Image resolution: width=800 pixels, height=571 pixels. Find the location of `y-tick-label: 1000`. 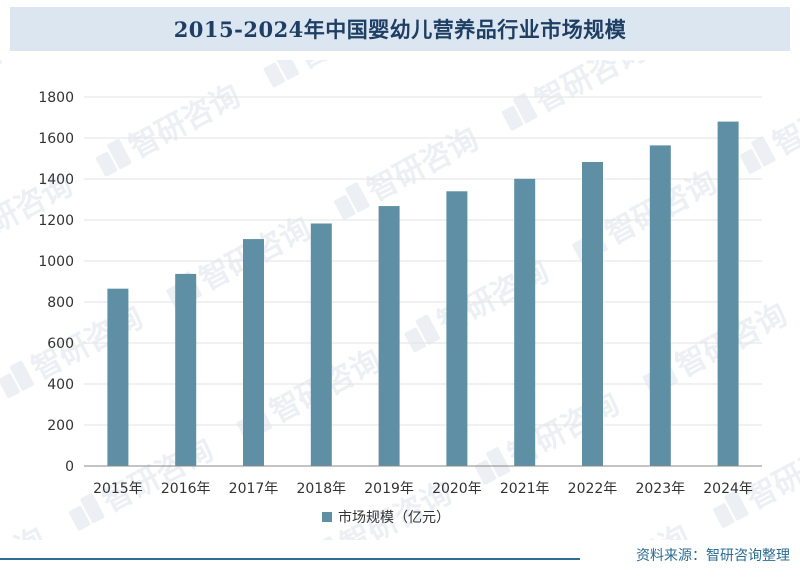

y-tick-label: 1000 is located at coordinates (56, 262).